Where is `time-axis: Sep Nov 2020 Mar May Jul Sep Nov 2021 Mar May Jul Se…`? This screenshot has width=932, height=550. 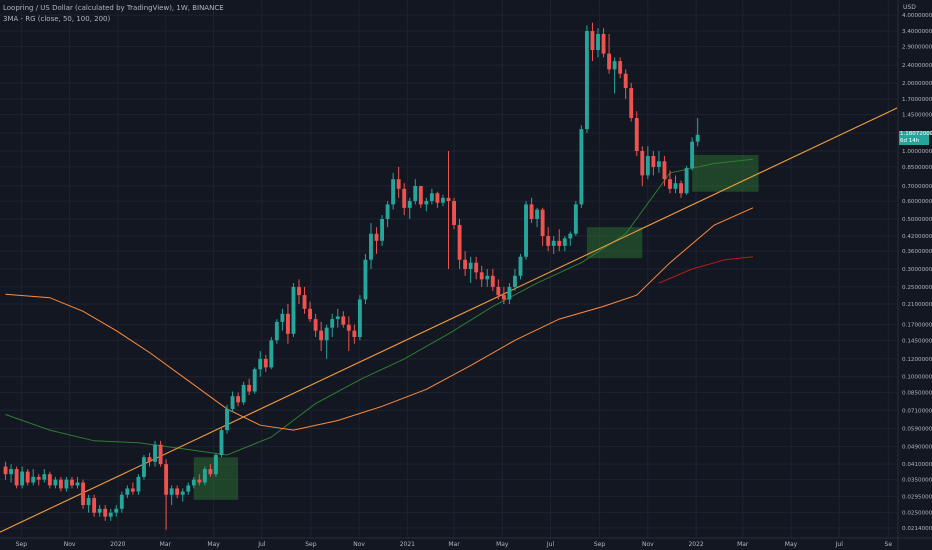
time-axis: Sep Nov 2020 Mar May Jul Sep Nov 2021 Mar May Jul Se… is located at coordinates (466, 542).